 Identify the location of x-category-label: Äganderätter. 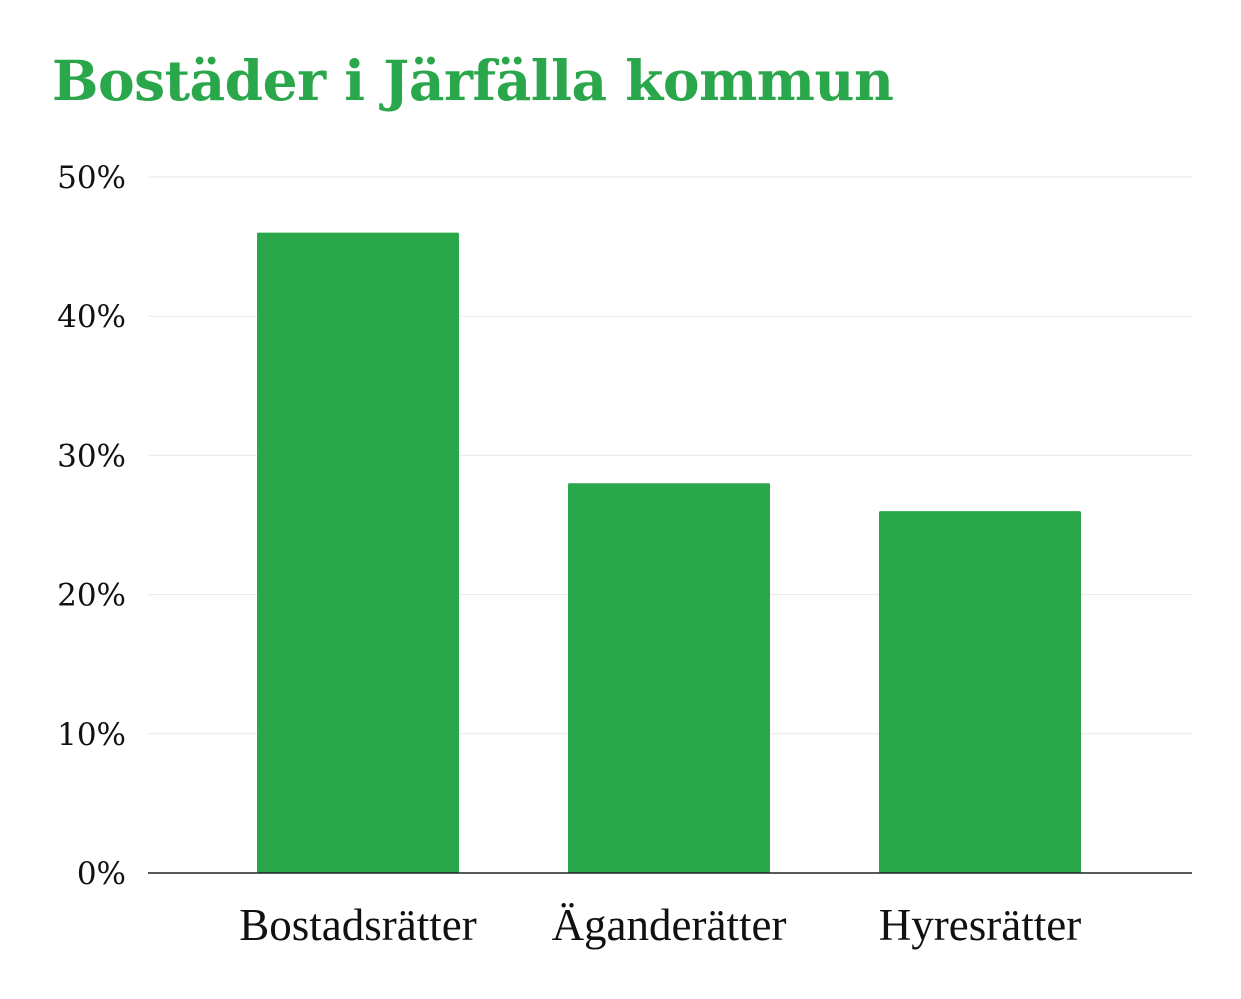
(669, 925).